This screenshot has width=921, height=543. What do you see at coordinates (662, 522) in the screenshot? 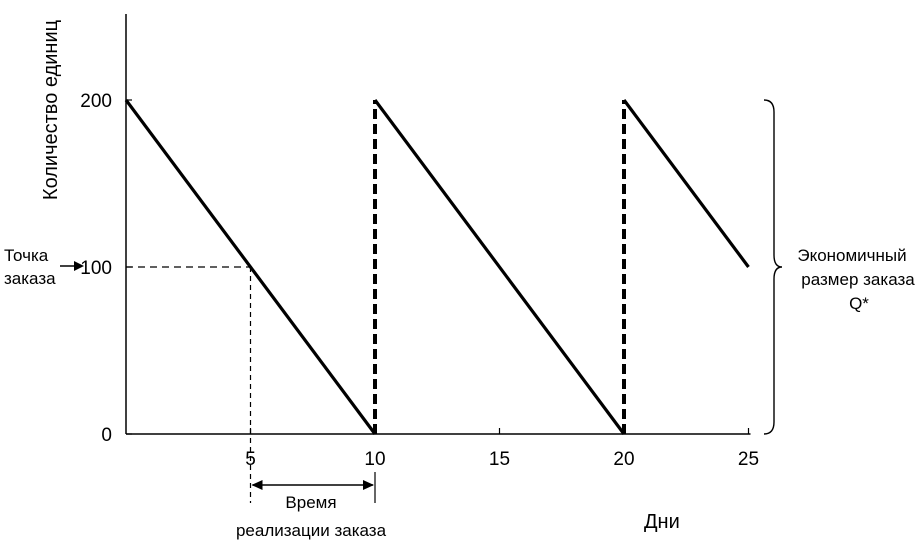
I see `x-axis-title: Дни` at bounding box center [662, 522].